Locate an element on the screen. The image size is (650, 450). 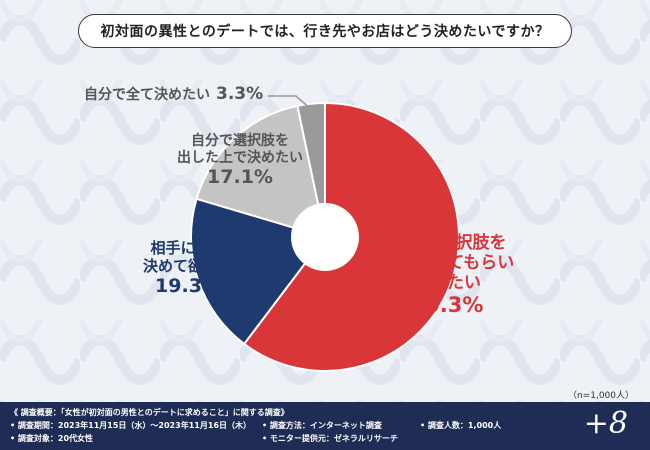
donut-hole is located at coordinates (325, 237).